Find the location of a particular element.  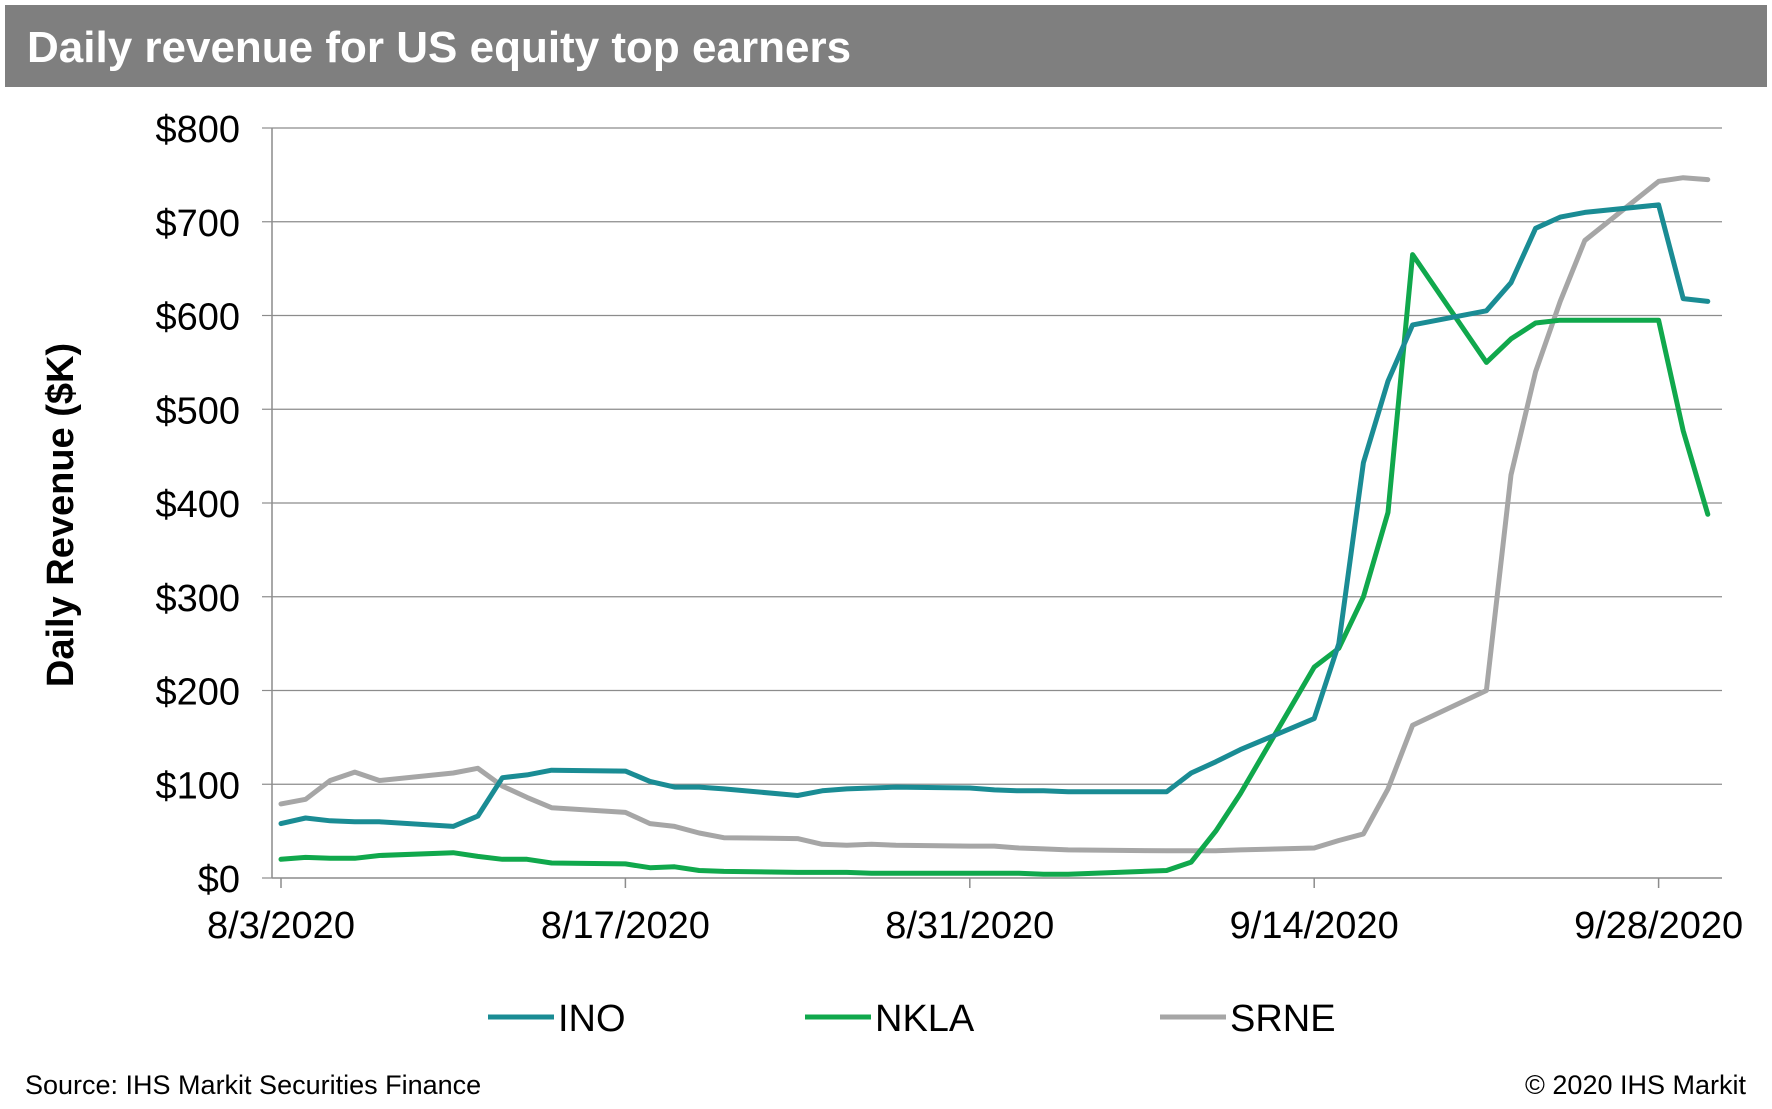

title-bar: Daily revenue for US equity top earners is located at coordinates (886, 46).